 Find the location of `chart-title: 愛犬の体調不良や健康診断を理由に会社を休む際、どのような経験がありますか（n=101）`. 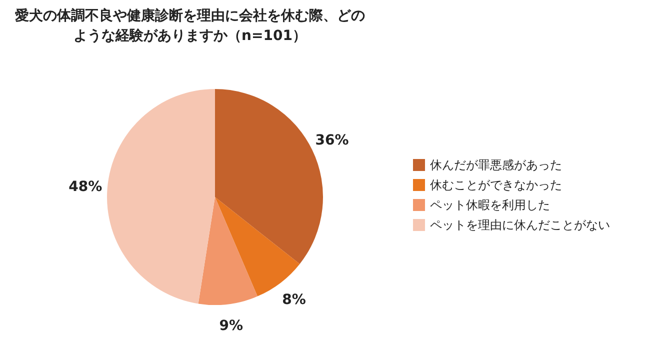

chart-title: 愛犬の体調不良や健康診断を理由に会社を休む際、どのような経験がありますか（n=101） is located at coordinates (190, 26).